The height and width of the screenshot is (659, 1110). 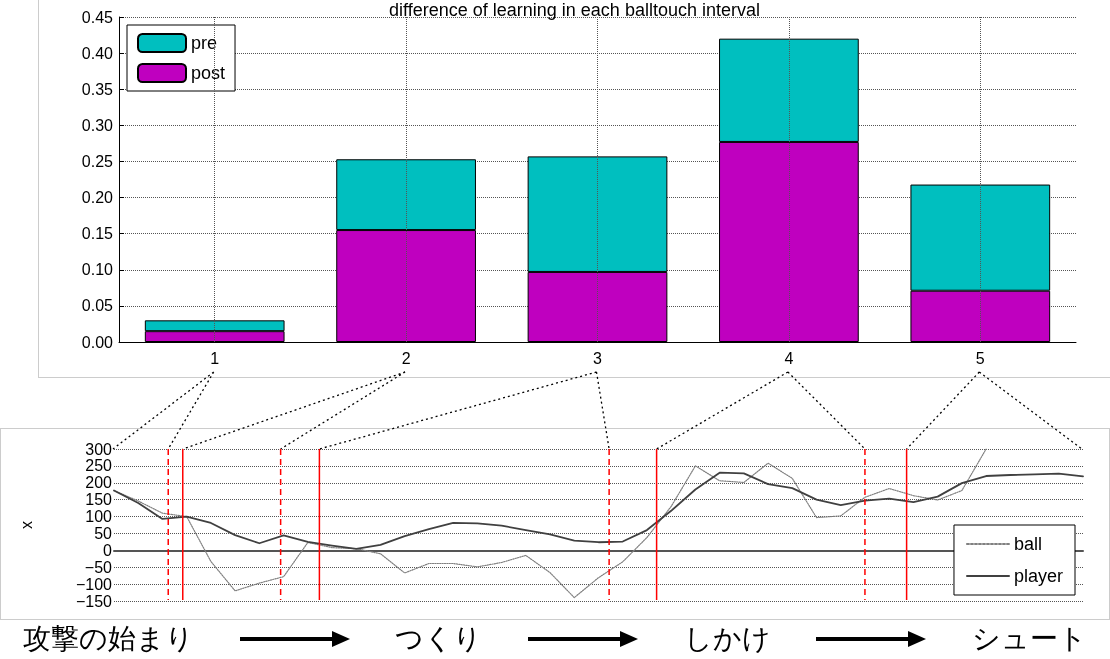 What do you see at coordinates (94, 584) in the screenshot?
I see `y-tick-label: −100` at bounding box center [94, 584].